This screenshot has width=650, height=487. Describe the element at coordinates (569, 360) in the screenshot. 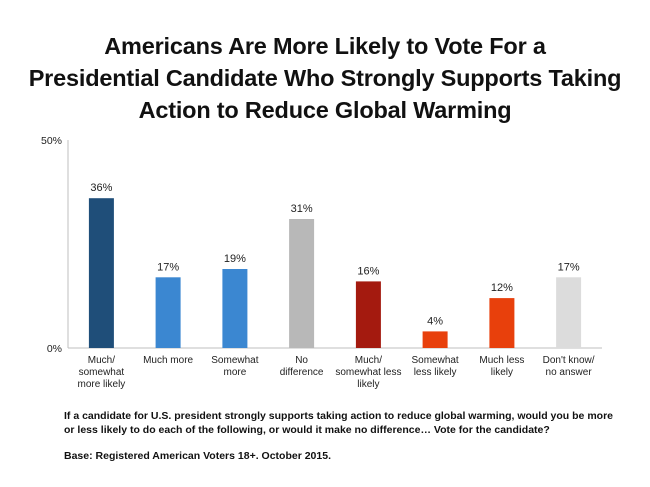

I see `category-label-line: Don't know/` at that location.